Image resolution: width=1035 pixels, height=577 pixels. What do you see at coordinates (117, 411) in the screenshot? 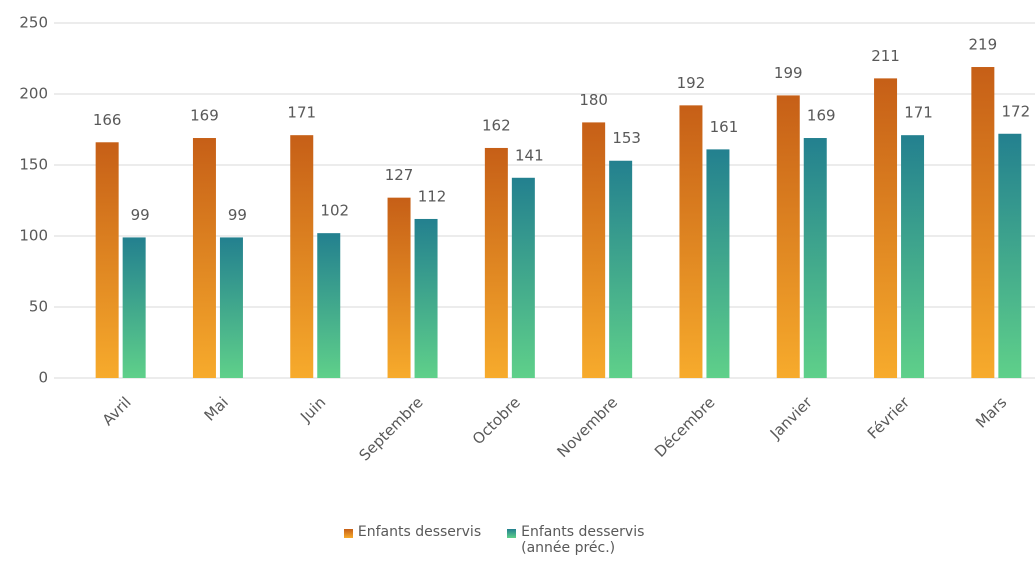
I see `x-tick-label: Avril` at bounding box center [117, 411].